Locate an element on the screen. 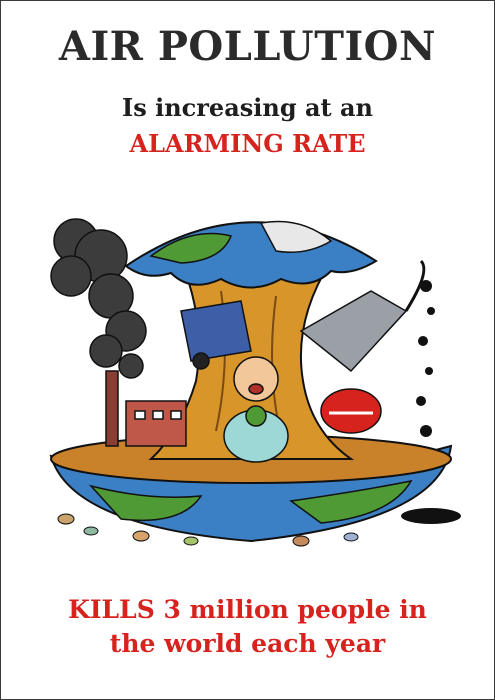  smoke-cloud-icon is located at coordinates (98, 298).